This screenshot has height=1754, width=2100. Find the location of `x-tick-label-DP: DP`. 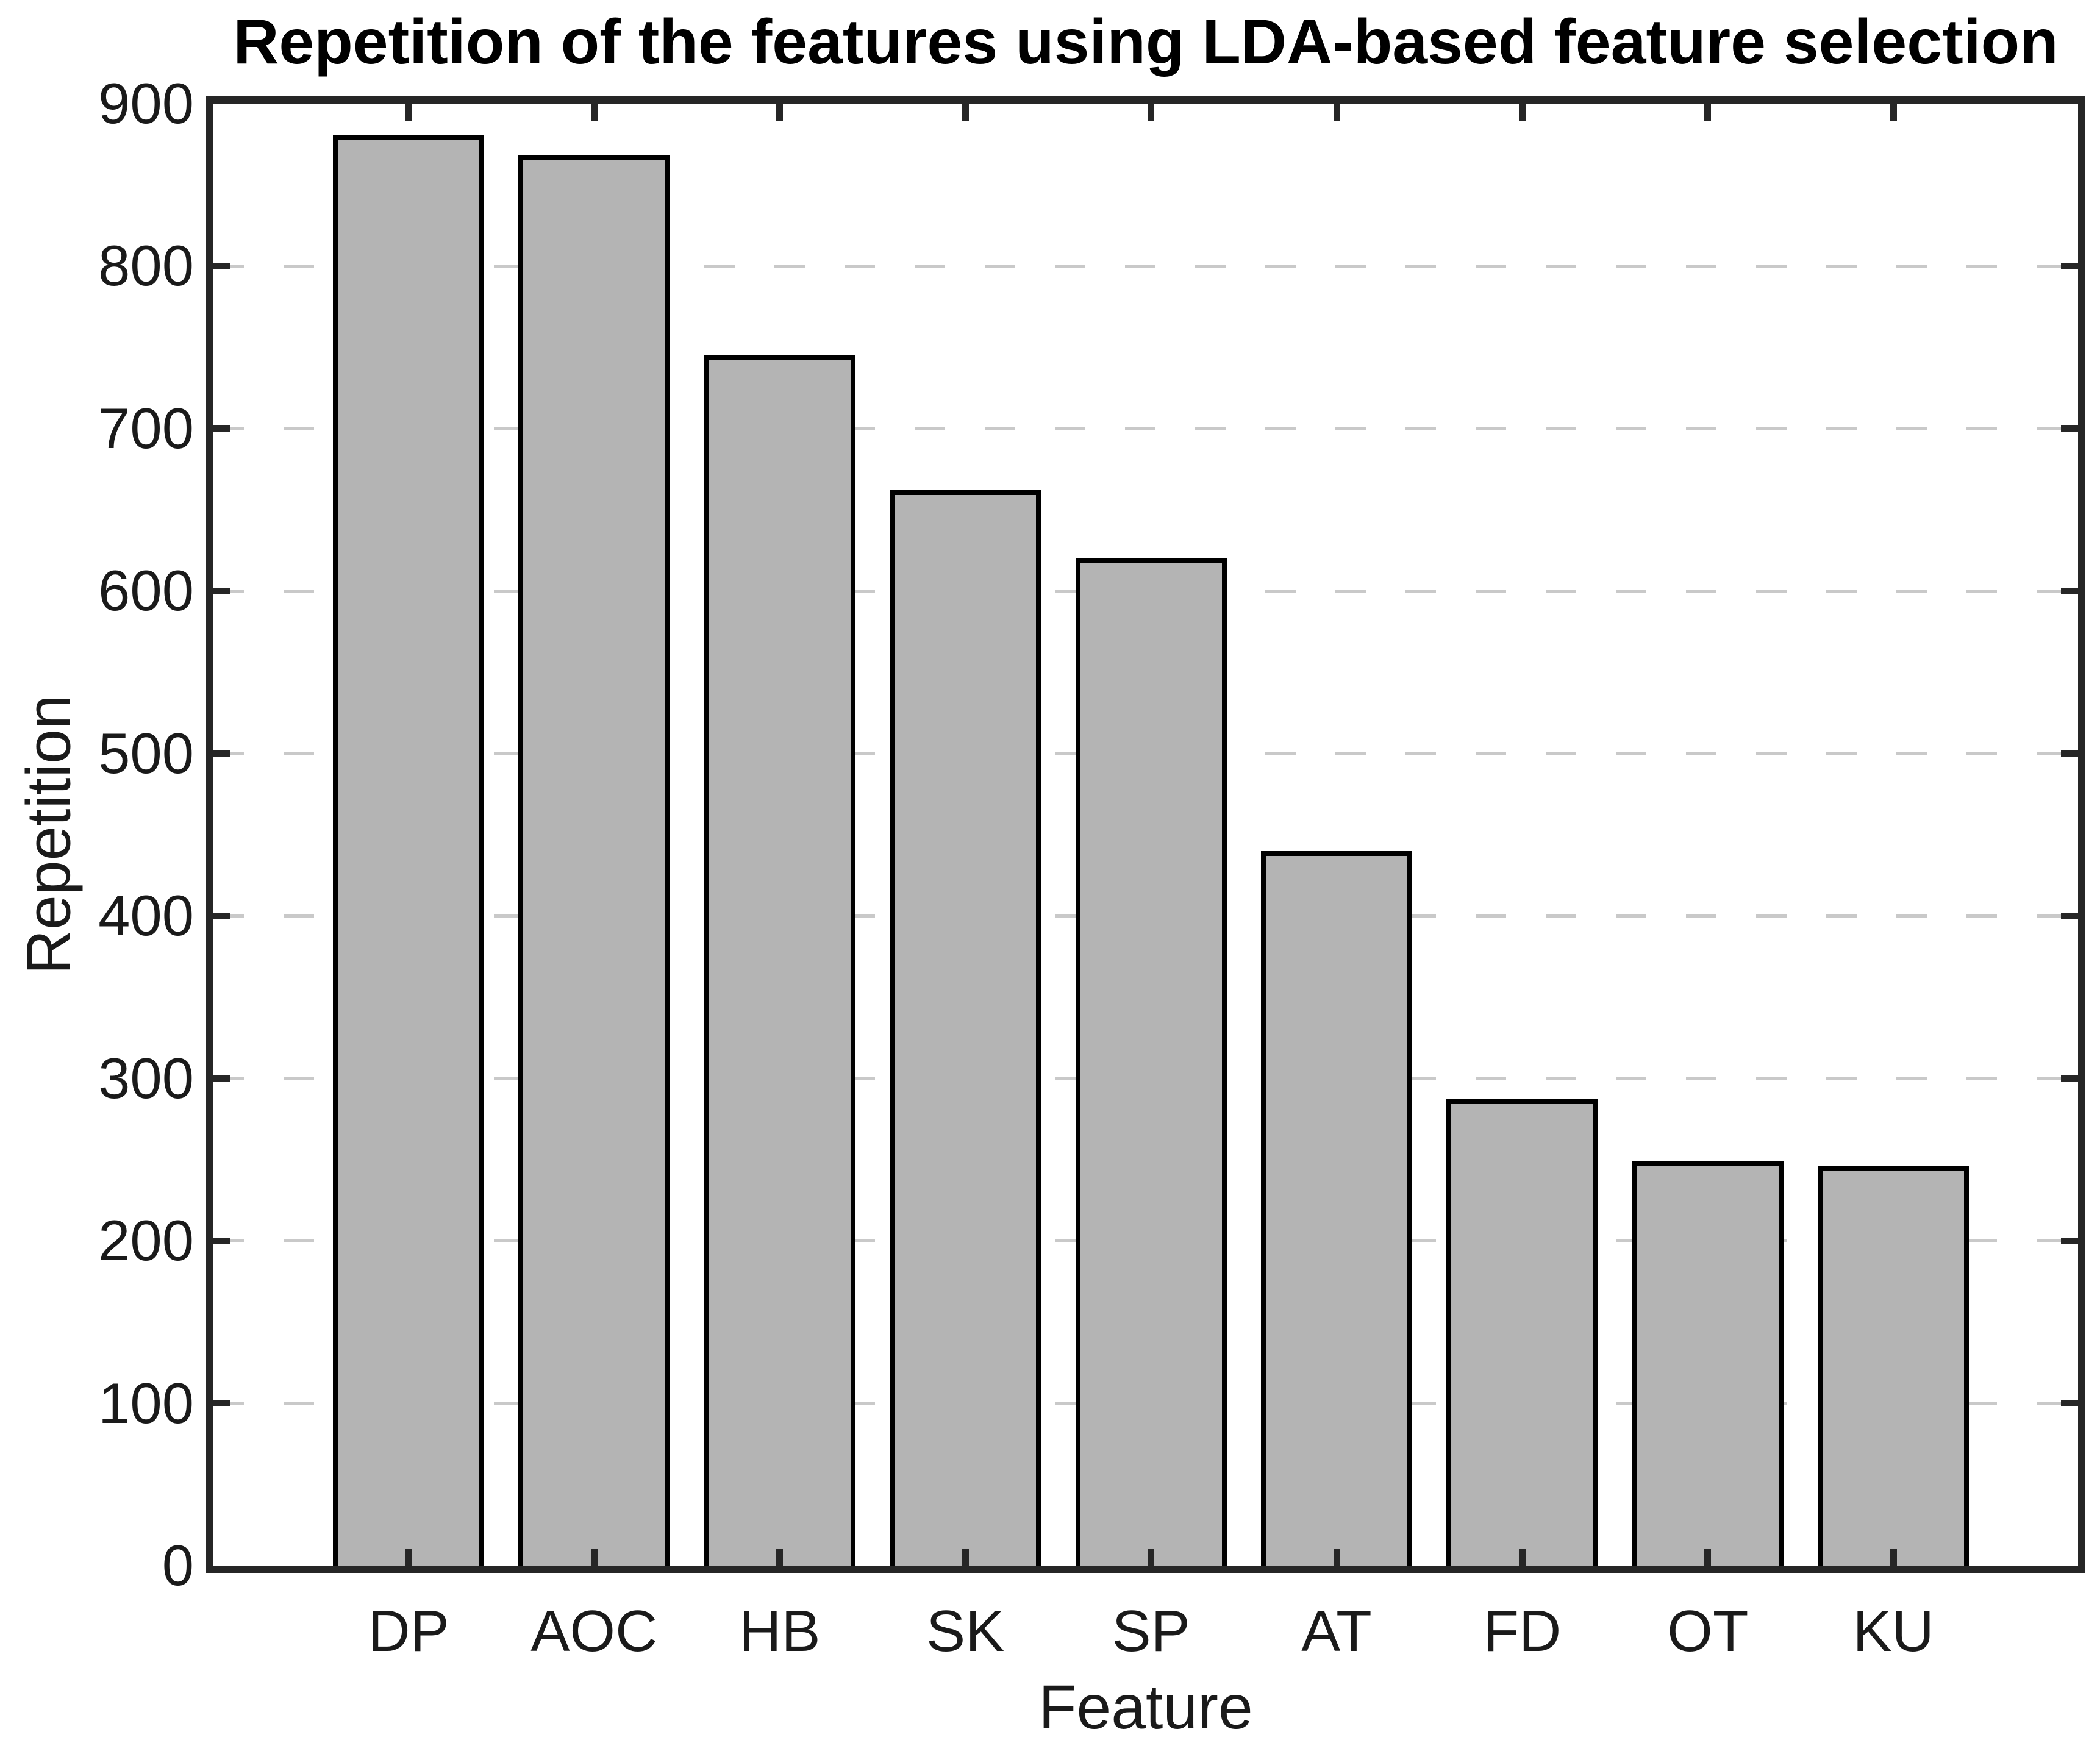

x-tick-label-DP: DP is located at coordinates (408, 1631).